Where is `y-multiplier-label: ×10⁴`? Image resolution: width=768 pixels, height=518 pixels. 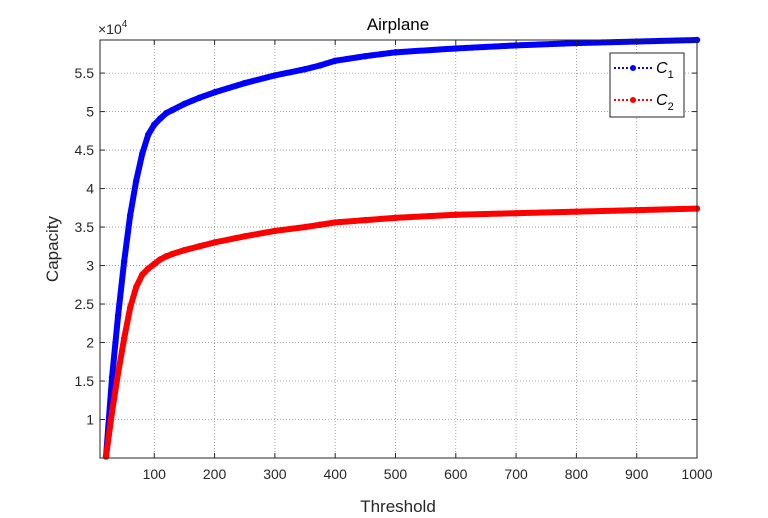 y-multiplier-label: ×10⁴ is located at coordinates (113, 28).